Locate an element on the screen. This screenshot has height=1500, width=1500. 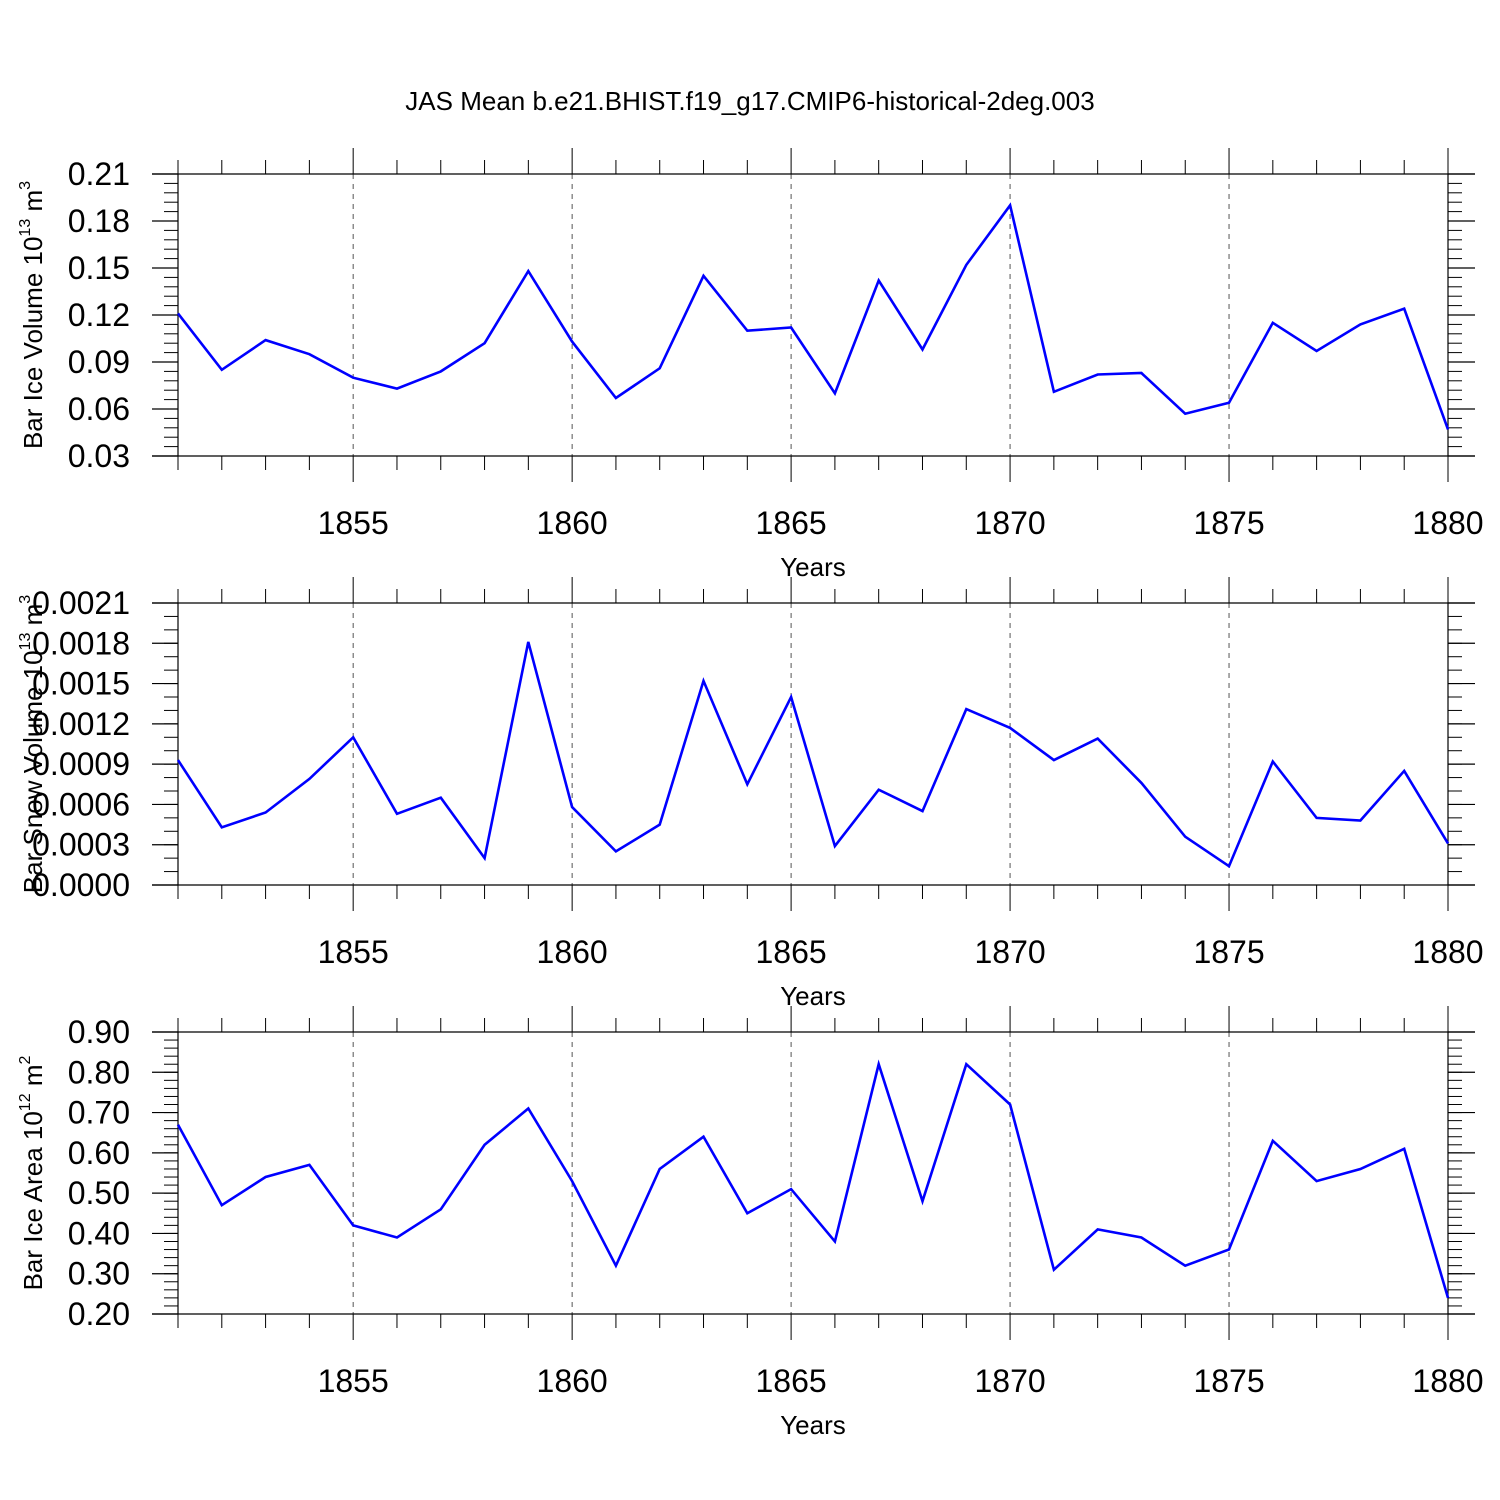
y-axis-title: Bar Snow Volume 1013 m3 is located at coordinates (32, 744).